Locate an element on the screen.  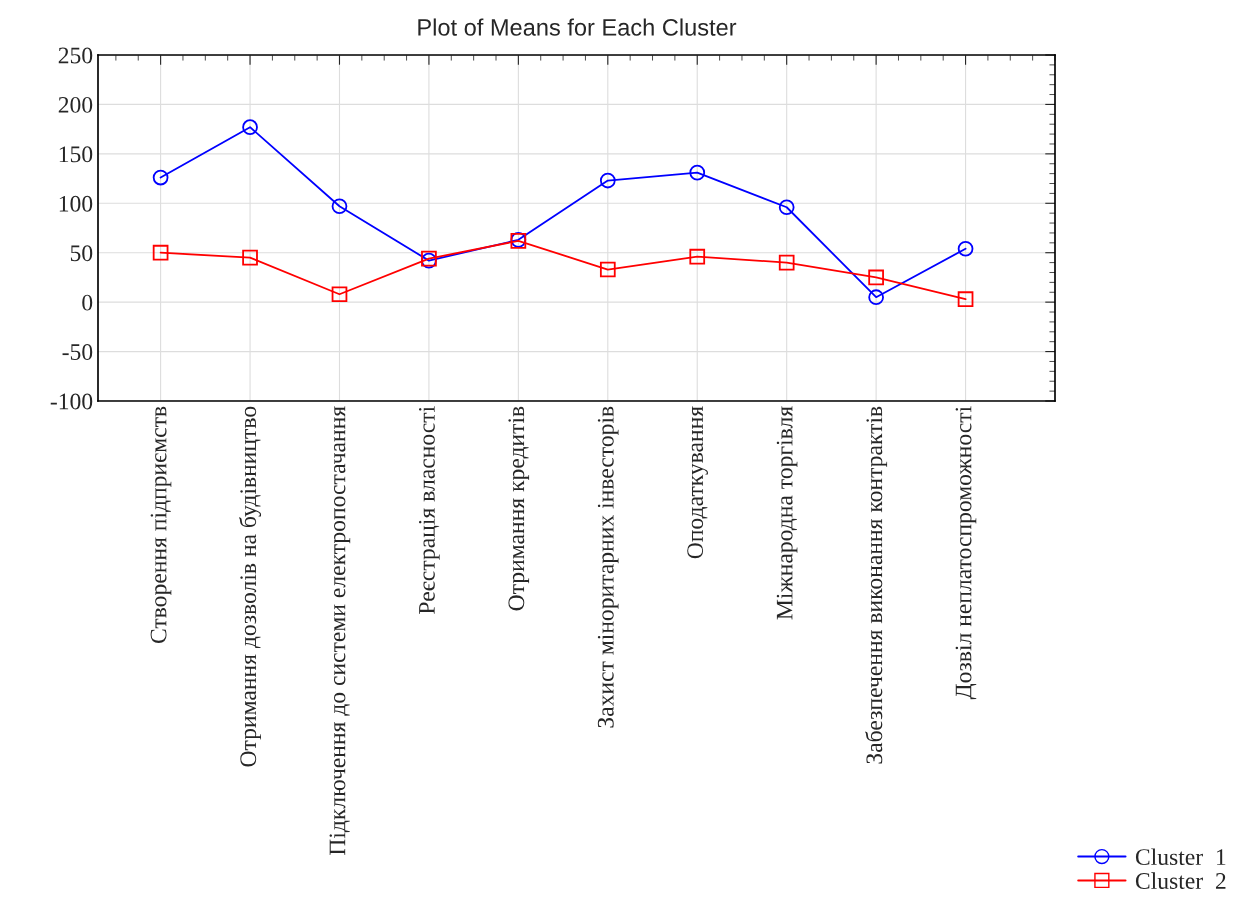
x-tick-label: Міжнародна торгівля is located at coordinates (787, 513).